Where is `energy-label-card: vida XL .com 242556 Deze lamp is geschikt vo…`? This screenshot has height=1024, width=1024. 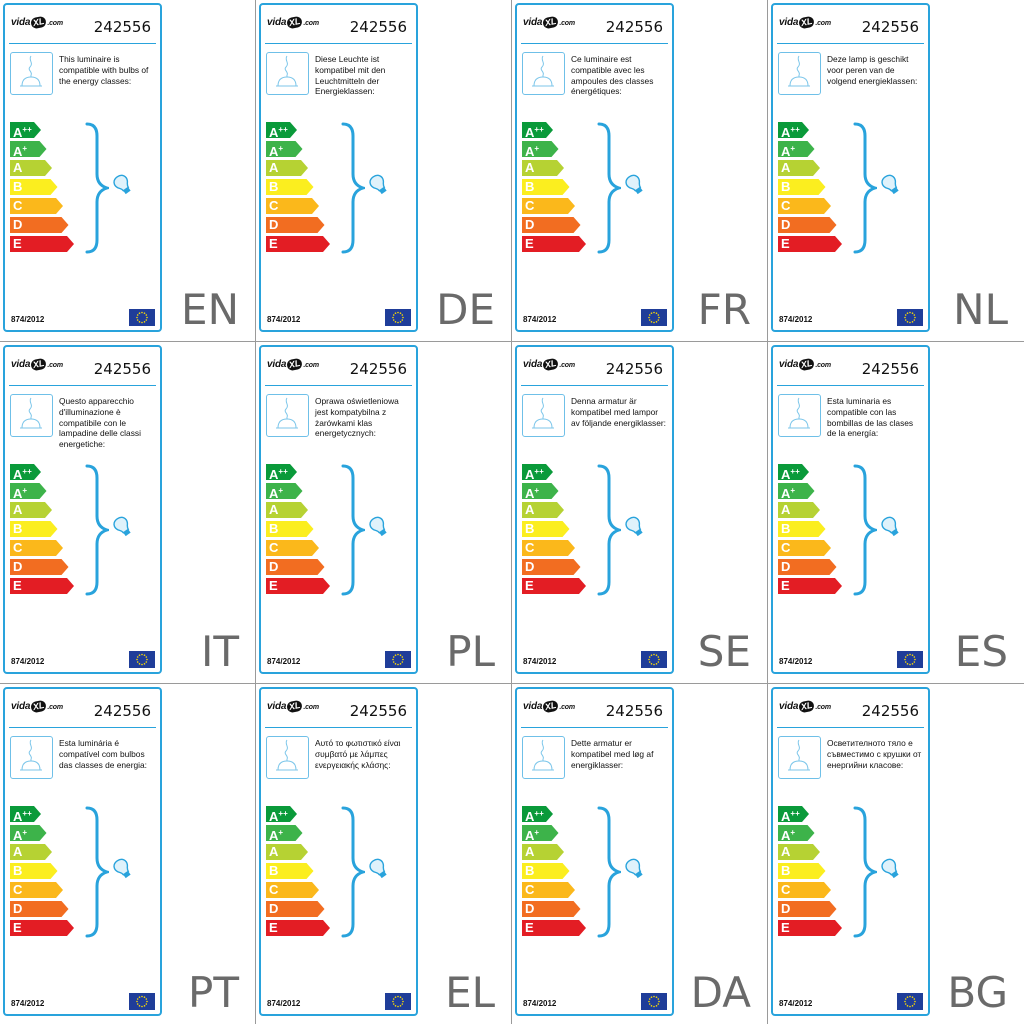 energy-label-card: vida XL .com 242556 Deze lamp is geschikt vo… is located at coordinates (850, 167).